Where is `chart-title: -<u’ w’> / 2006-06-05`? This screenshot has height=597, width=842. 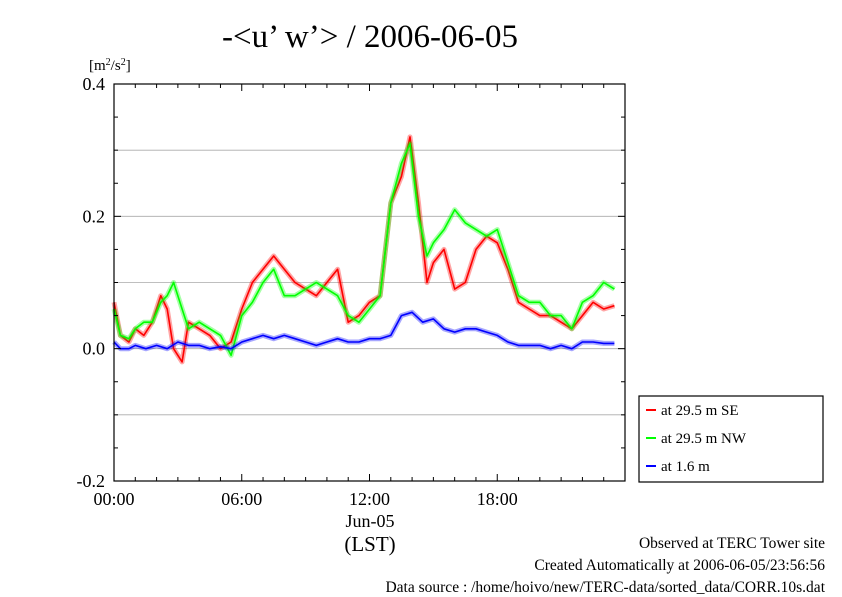
chart-title: -<u’ w’> / 2006-06-05 is located at coordinates (370, 37).